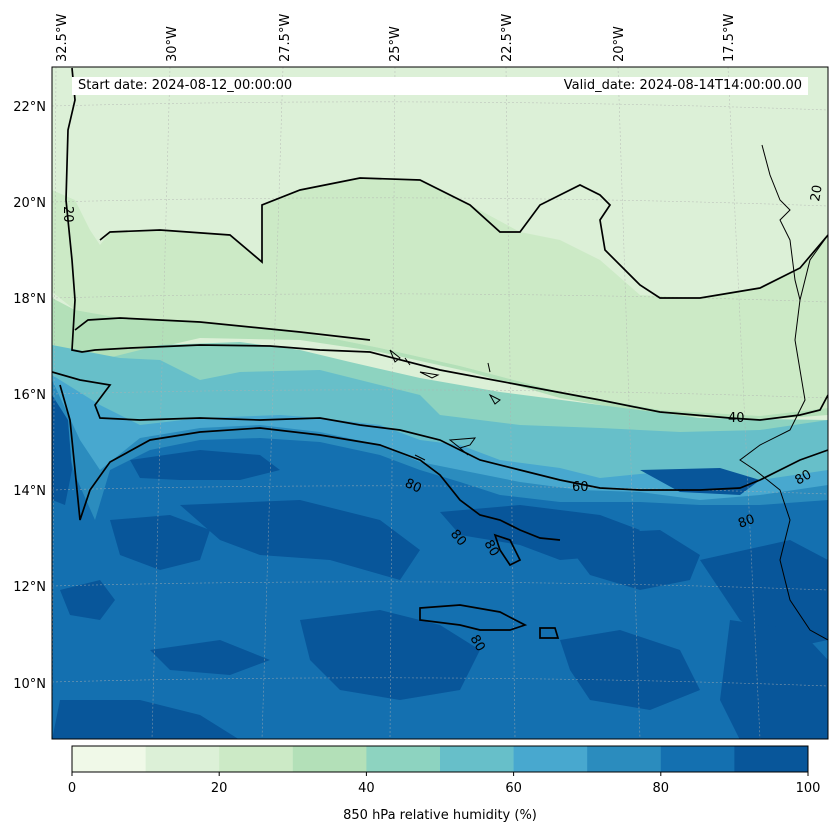  I want to click on lon-label: 25°W, so click(395, 44).